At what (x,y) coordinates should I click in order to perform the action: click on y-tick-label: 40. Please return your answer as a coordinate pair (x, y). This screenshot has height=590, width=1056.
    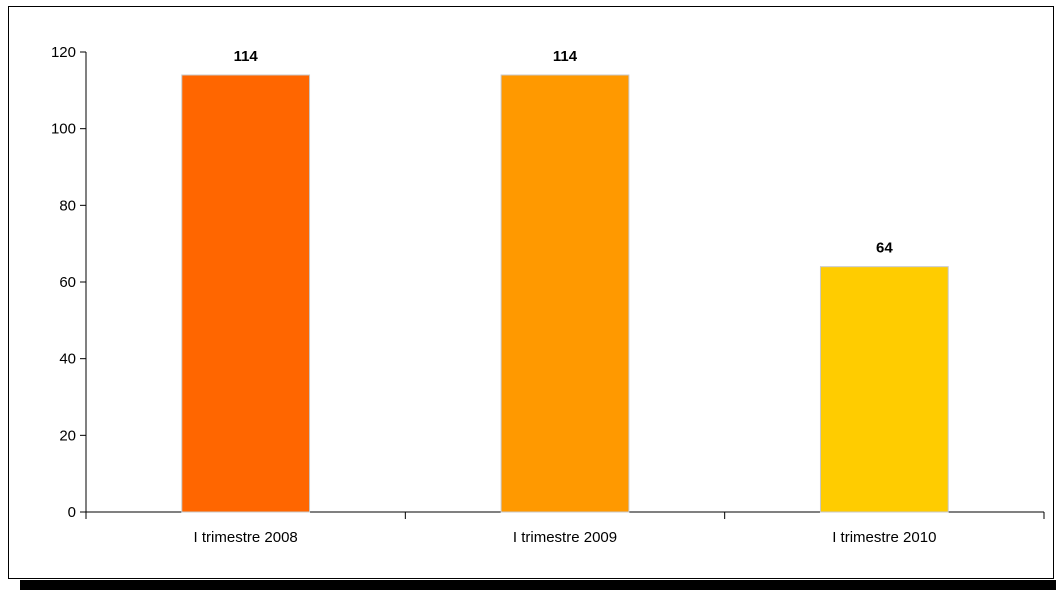
    Looking at the image, I should click on (67, 359).